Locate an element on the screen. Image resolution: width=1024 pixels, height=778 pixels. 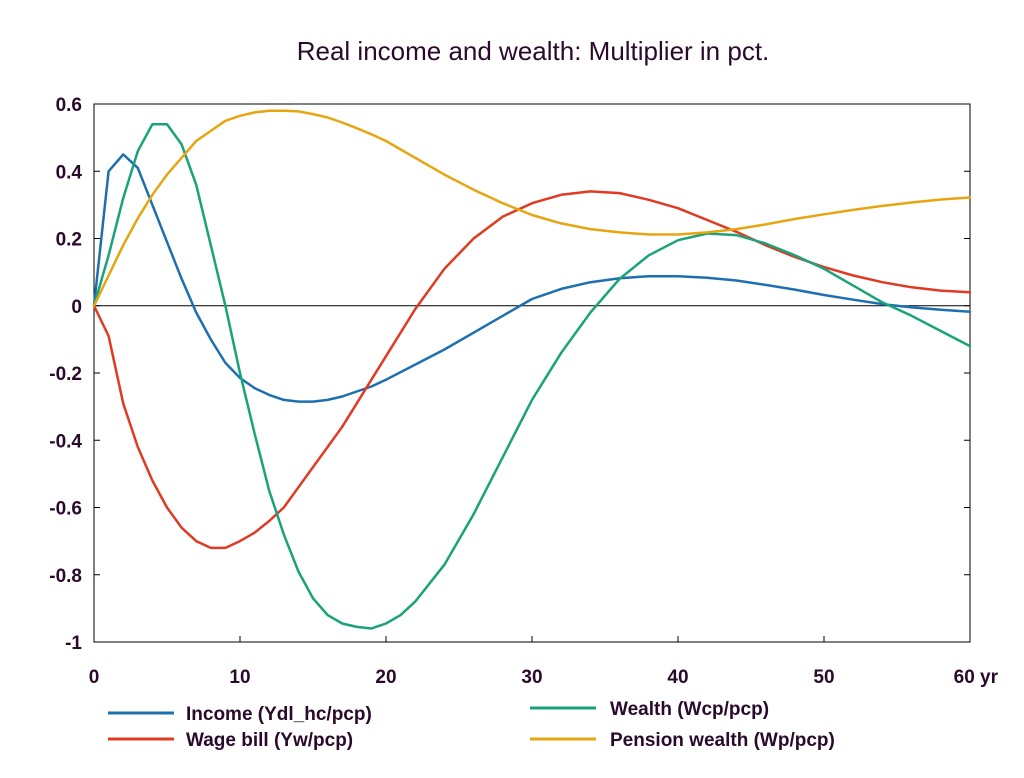
y-tick-label: -0.2 is located at coordinates (65, 374).